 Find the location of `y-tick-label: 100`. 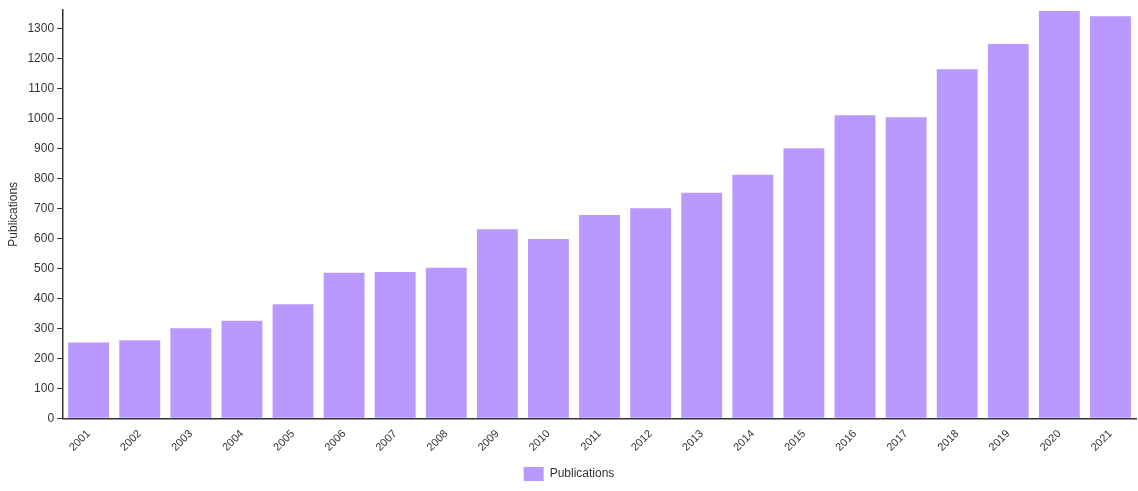

y-tick-label: 100 is located at coordinates (44, 387).